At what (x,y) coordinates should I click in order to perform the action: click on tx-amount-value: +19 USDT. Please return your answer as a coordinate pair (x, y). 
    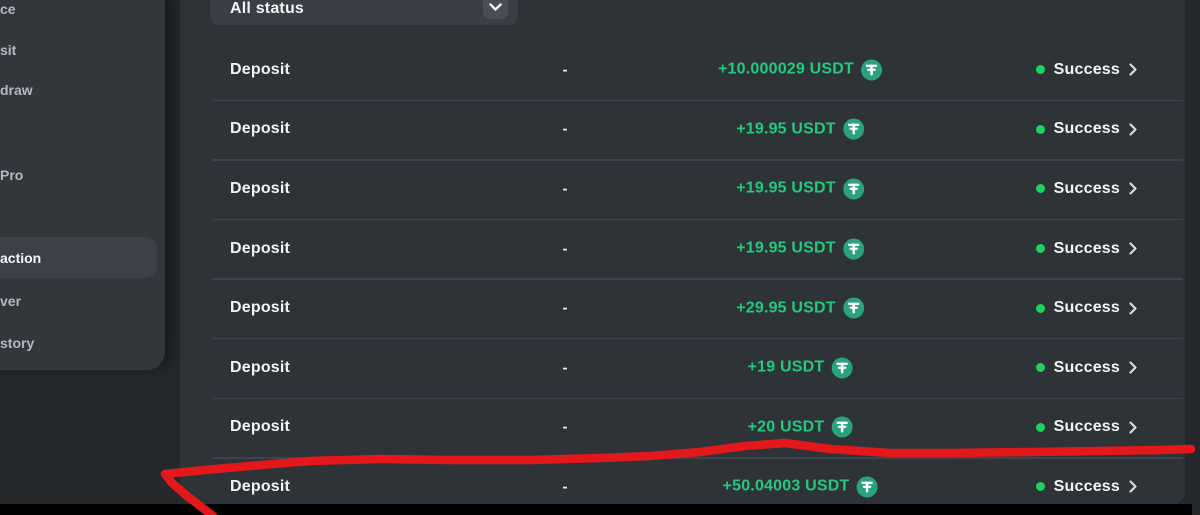
    Looking at the image, I should click on (786, 367).